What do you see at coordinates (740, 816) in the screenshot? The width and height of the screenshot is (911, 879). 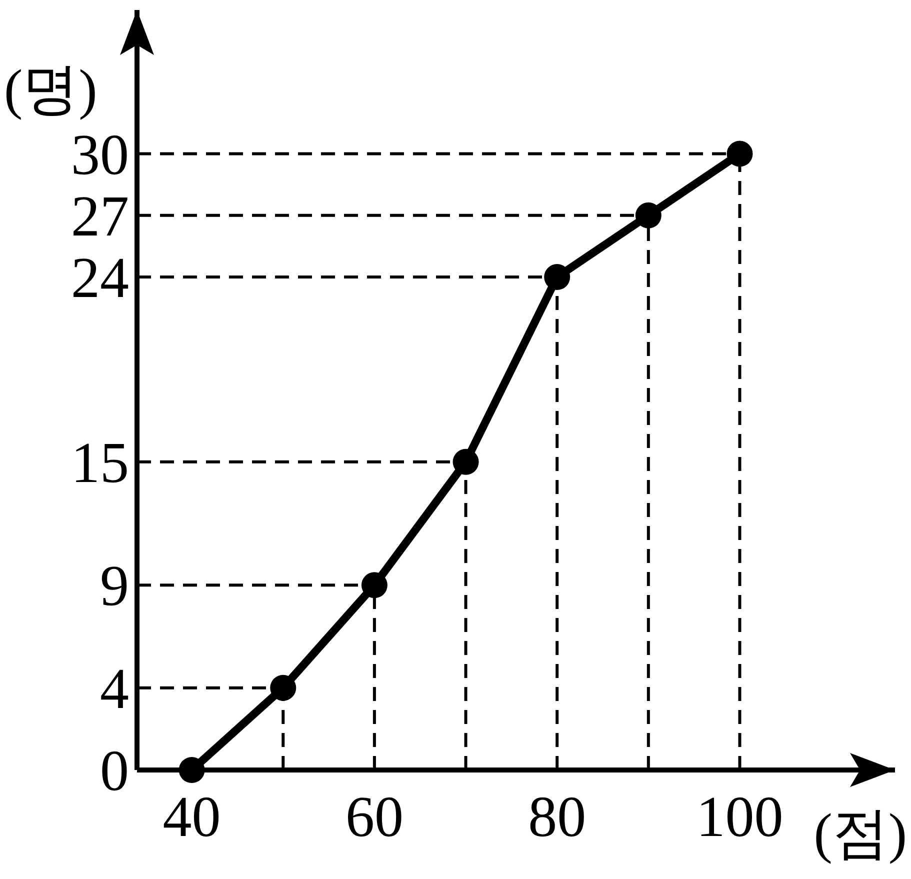 I see `x-tick-label: 100` at bounding box center [740, 816].